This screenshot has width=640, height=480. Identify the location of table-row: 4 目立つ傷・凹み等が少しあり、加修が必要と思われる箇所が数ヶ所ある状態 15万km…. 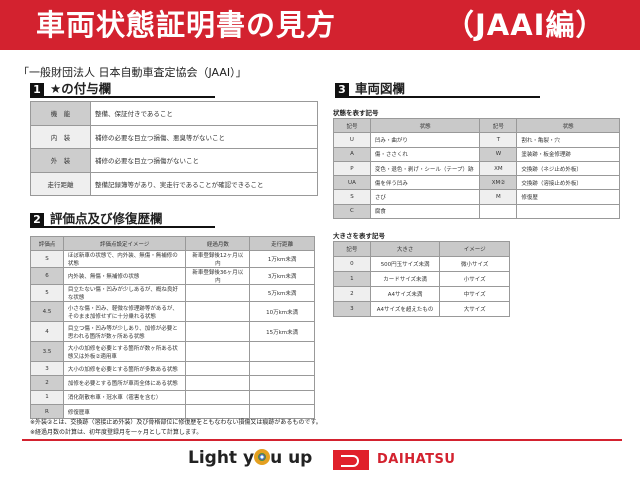
(172, 331).